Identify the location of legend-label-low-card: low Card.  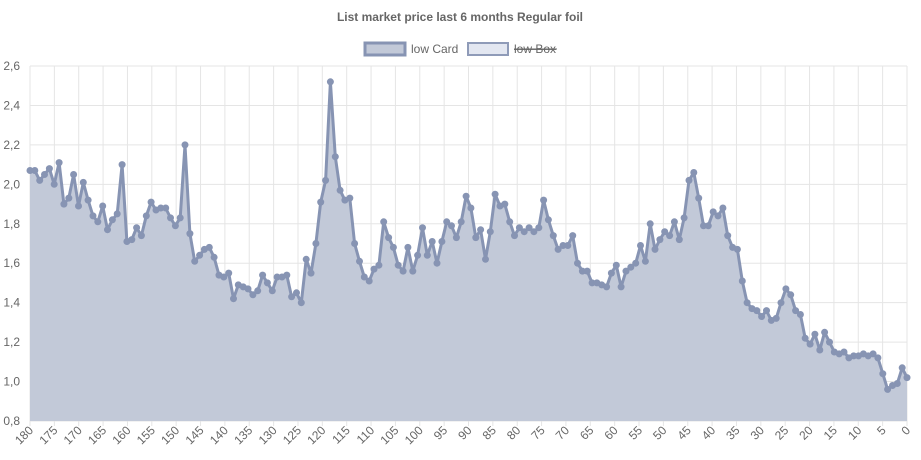
(434, 49).